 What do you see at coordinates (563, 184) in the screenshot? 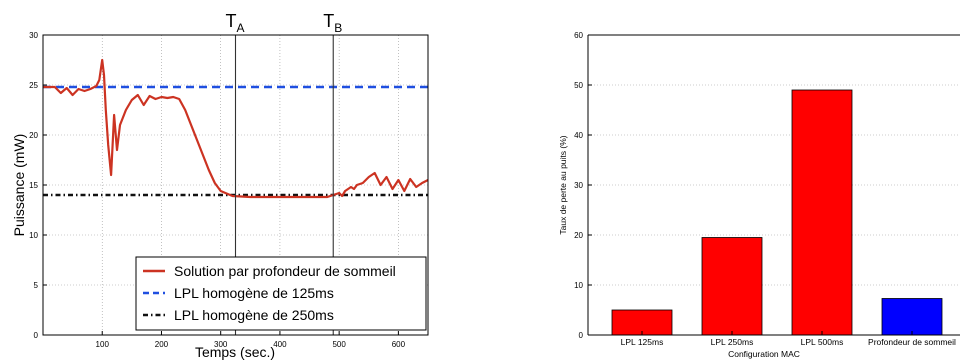
I see `y-axis-label: Taux de perte au puits (%)` at bounding box center [563, 184].